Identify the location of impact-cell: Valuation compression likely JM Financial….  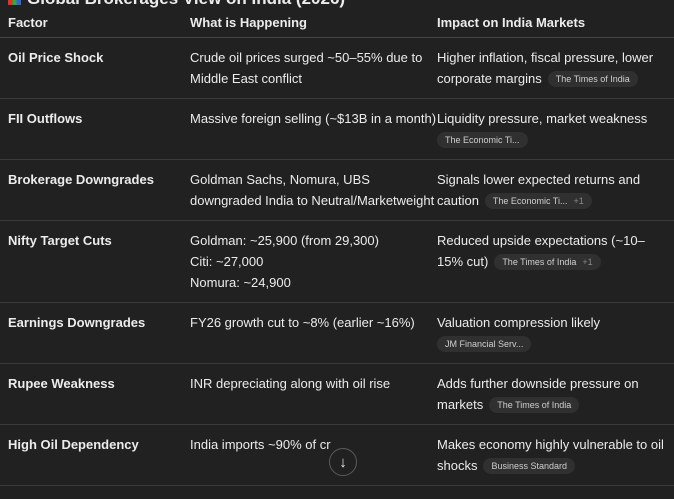
(555, 333).